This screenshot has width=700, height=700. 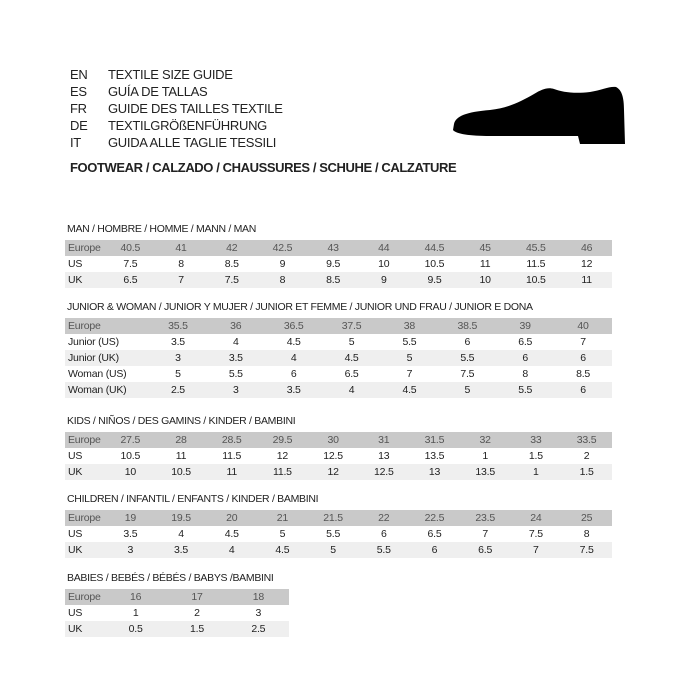 I want to click on table-row: UK 6.5 7 7.5 8 8.5 9 9.5 10 10.5 11, so click(x=338, y=280).